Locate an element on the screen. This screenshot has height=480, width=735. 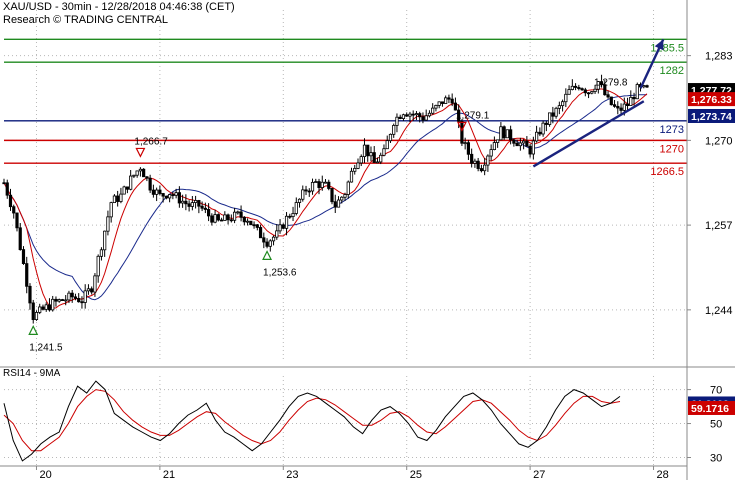
y-tick-label: 1,257 is located at coordinates (719, 226).